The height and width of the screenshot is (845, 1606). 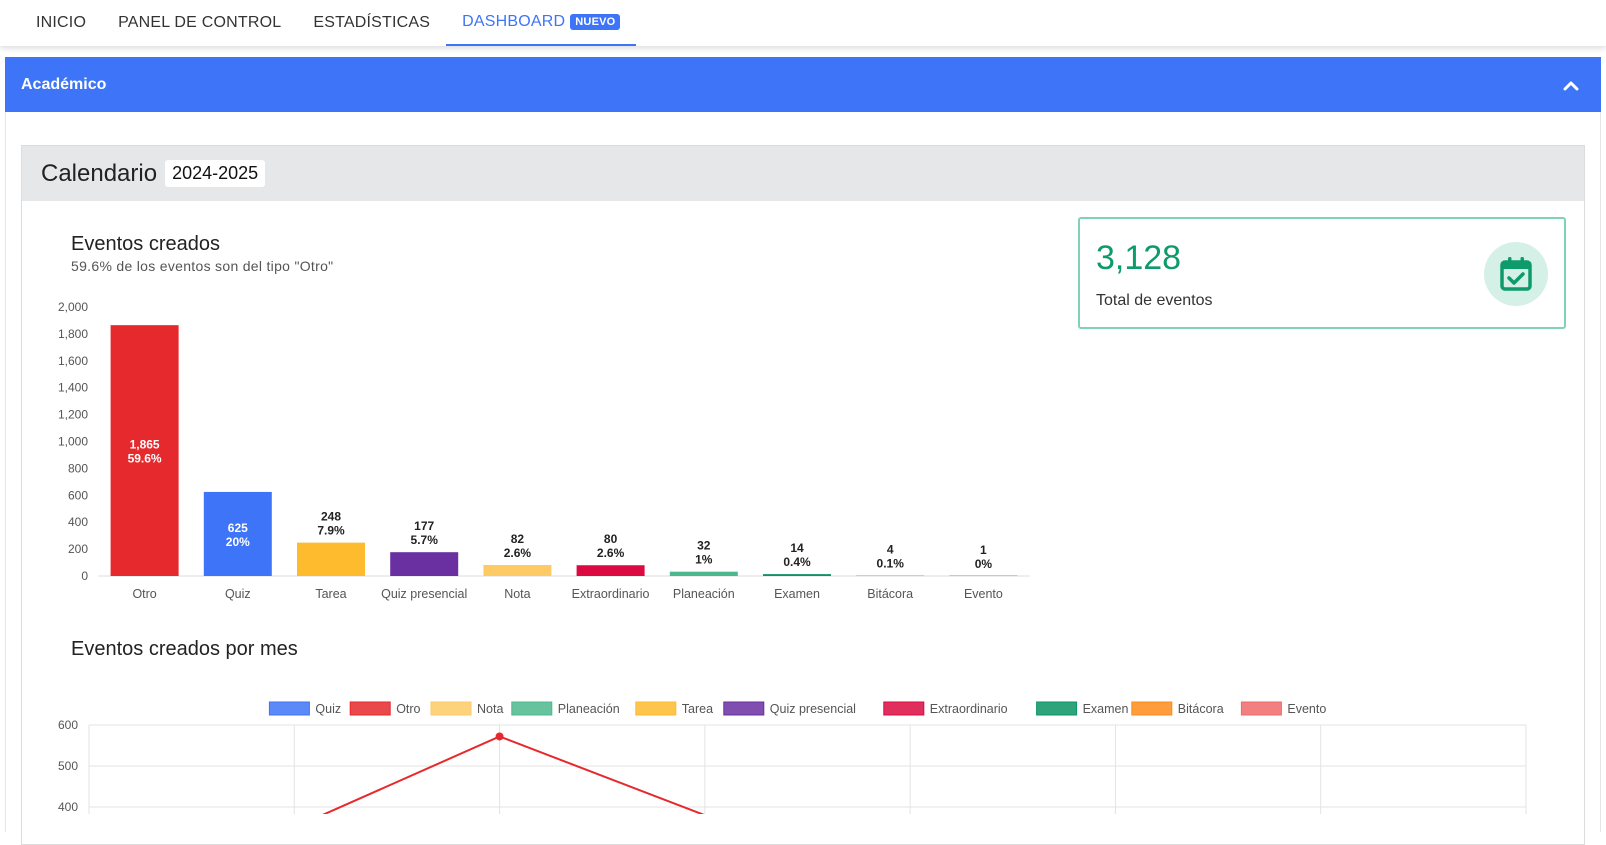 I want to click on legend-label: Tarea, so click(x=697, y=709).